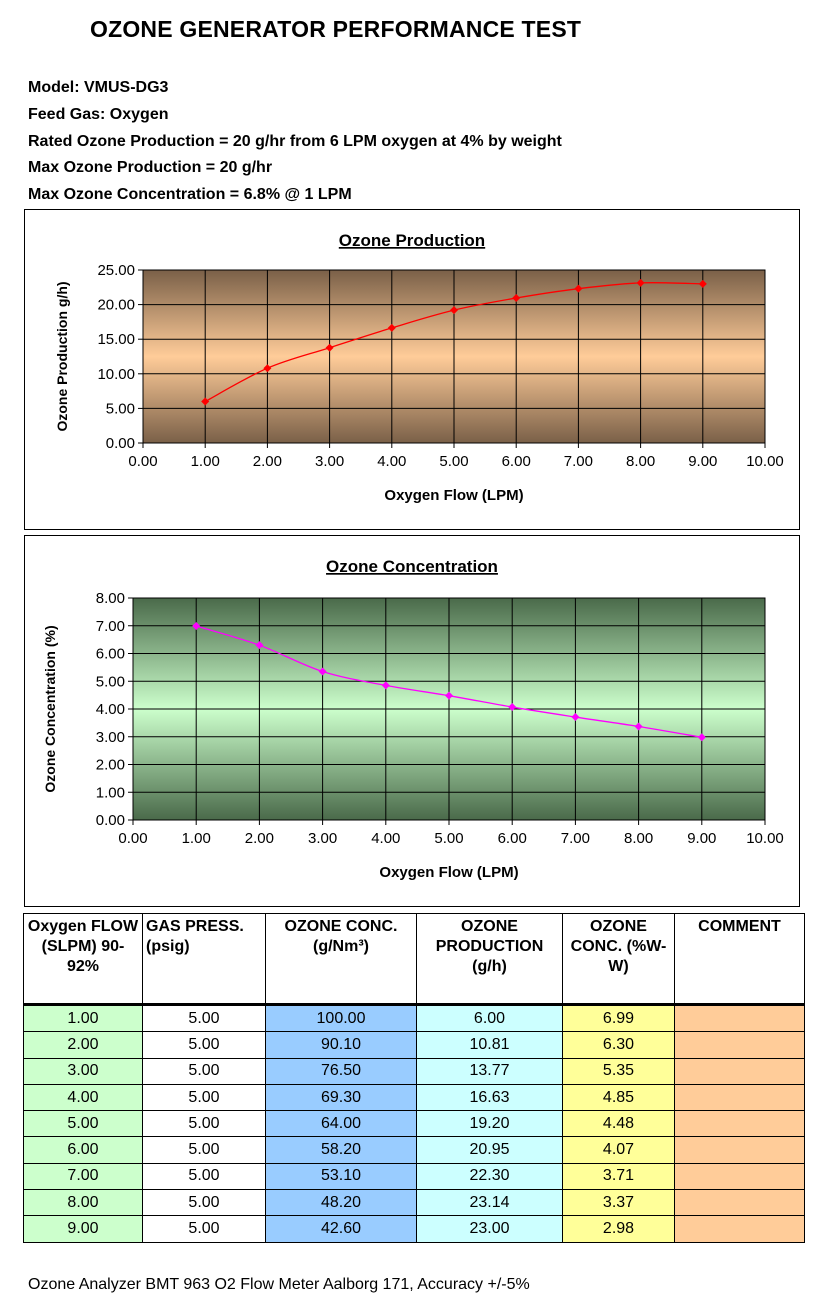  I want to click on ozone-conc-gnm3-cell: 90.10, so click(341, 1045).